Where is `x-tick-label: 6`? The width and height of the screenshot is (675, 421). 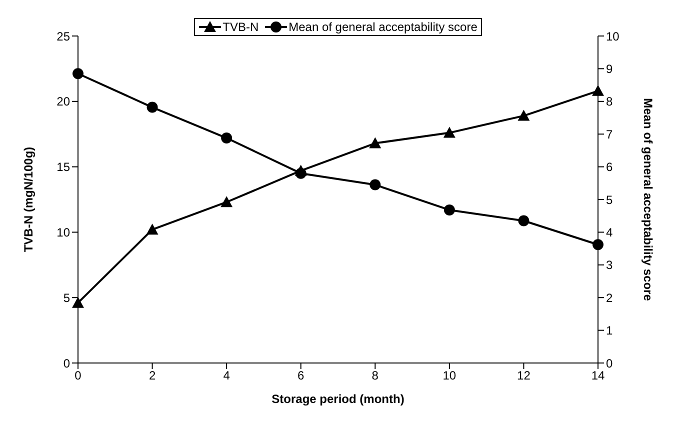
x-tick-label: 6 is located at coordinates (301, 375).